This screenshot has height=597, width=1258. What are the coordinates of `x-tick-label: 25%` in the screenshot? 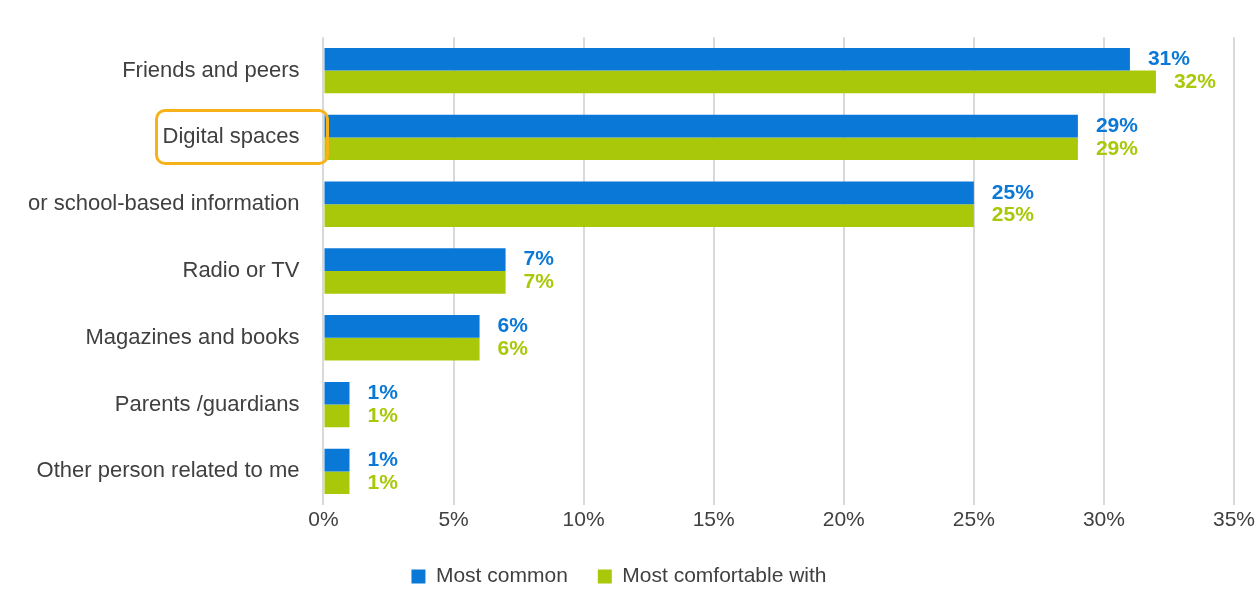 It's located at (973, 519).